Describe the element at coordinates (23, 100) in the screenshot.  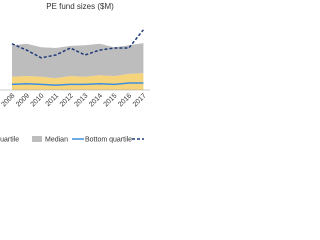
I see `x-tick-label: 2009` at that location.